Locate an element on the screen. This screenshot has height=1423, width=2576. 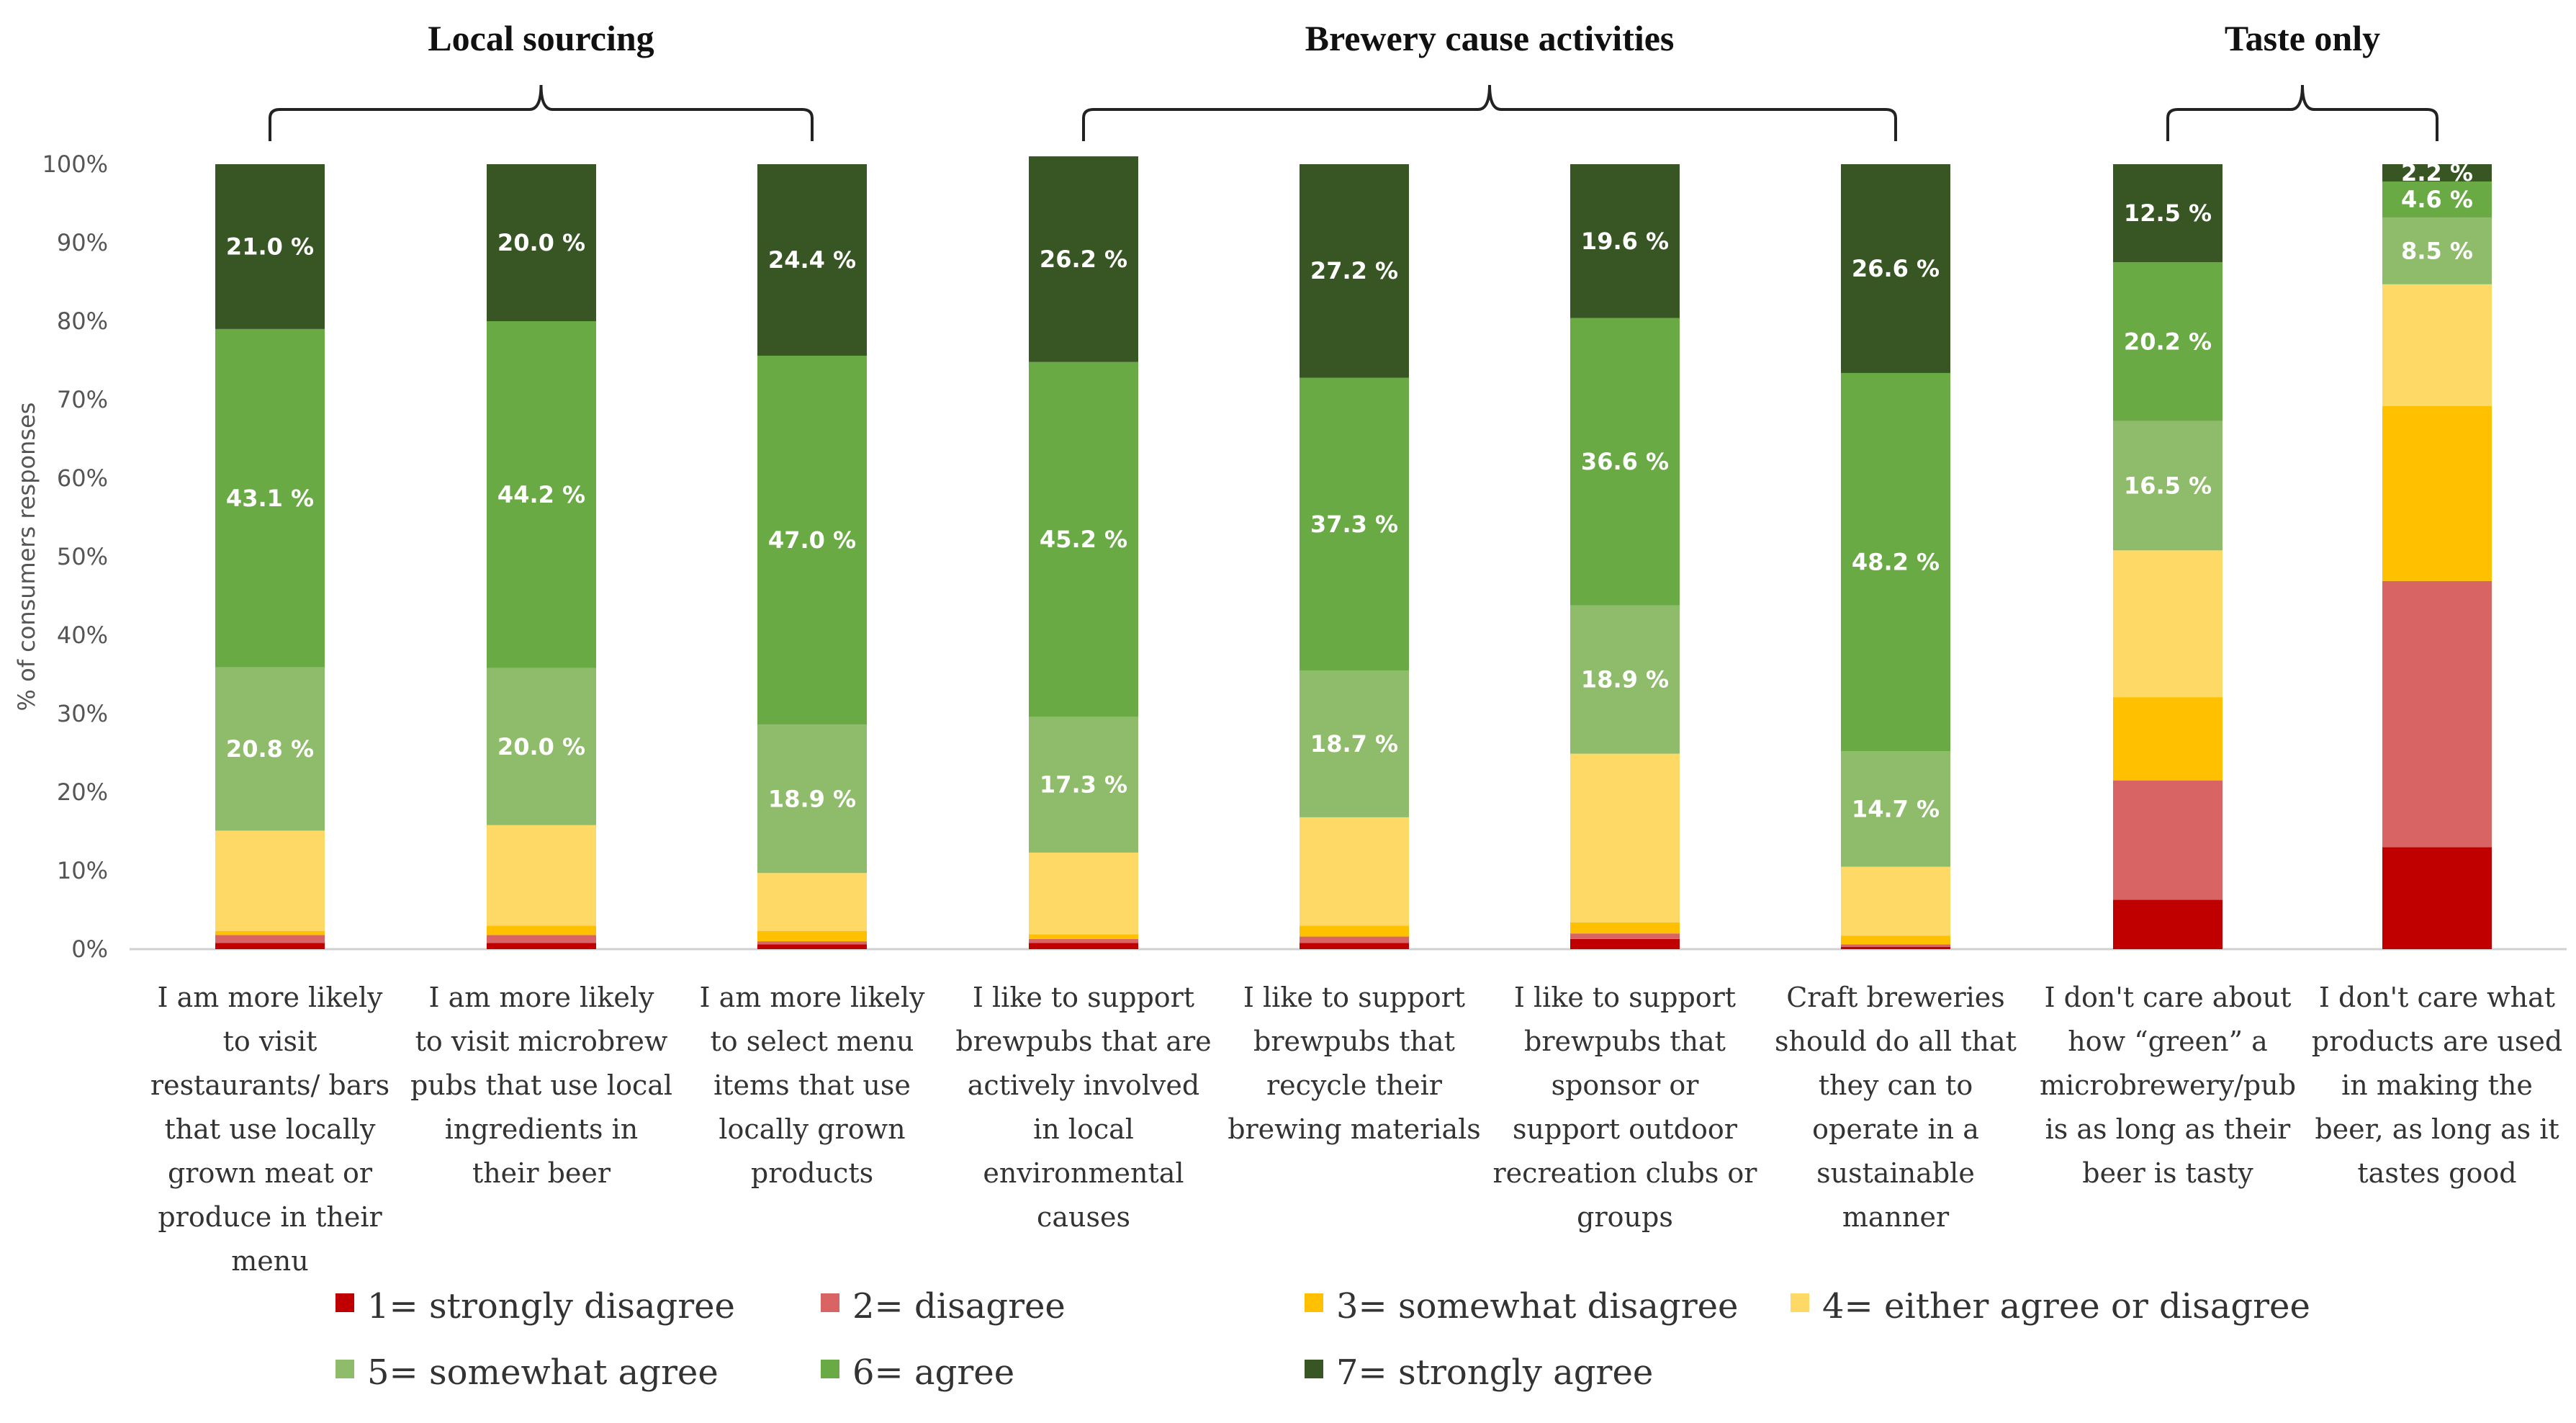
data-label: 14.7 % is located at coordinates (1896, 808).